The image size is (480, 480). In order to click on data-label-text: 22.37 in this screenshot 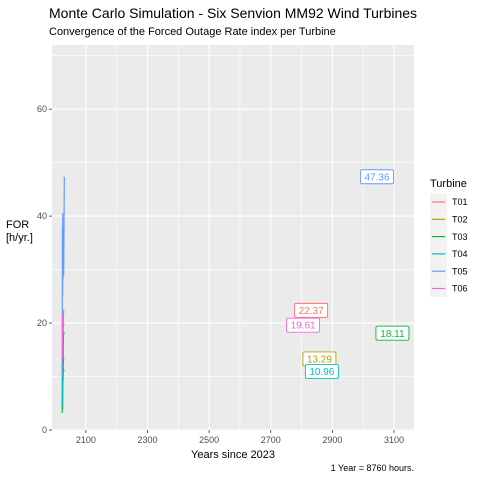, I will do `click(311, 311)`.